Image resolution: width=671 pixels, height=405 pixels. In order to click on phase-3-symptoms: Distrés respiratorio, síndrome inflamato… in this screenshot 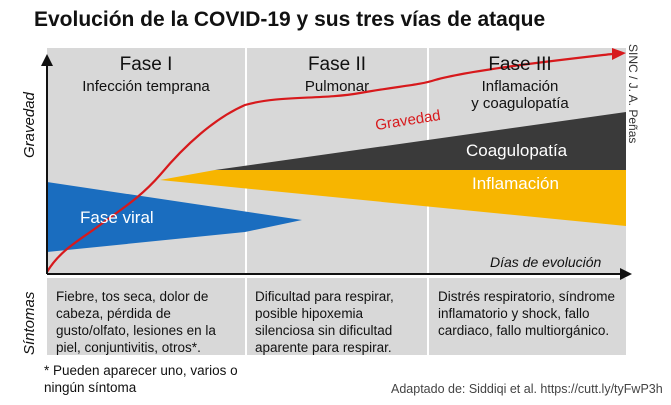, I will do `click(527, 313)`.